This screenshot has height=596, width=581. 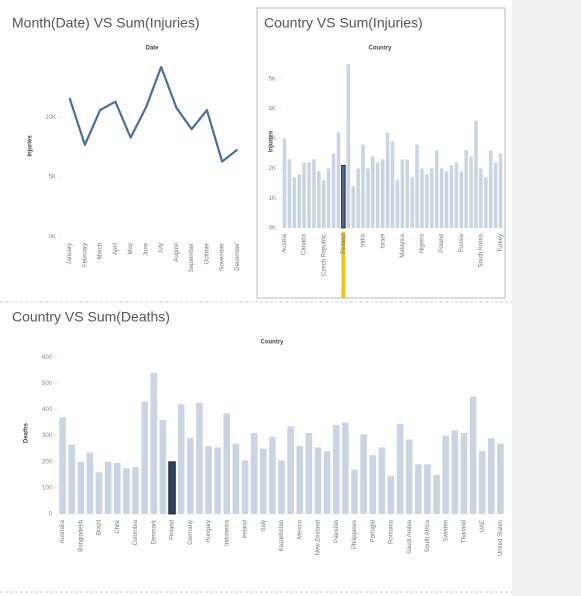 What do you see at coordinates (146, 249) in the screenshot?
I see `x-tick-label: June` at bounding box center [146, 249].